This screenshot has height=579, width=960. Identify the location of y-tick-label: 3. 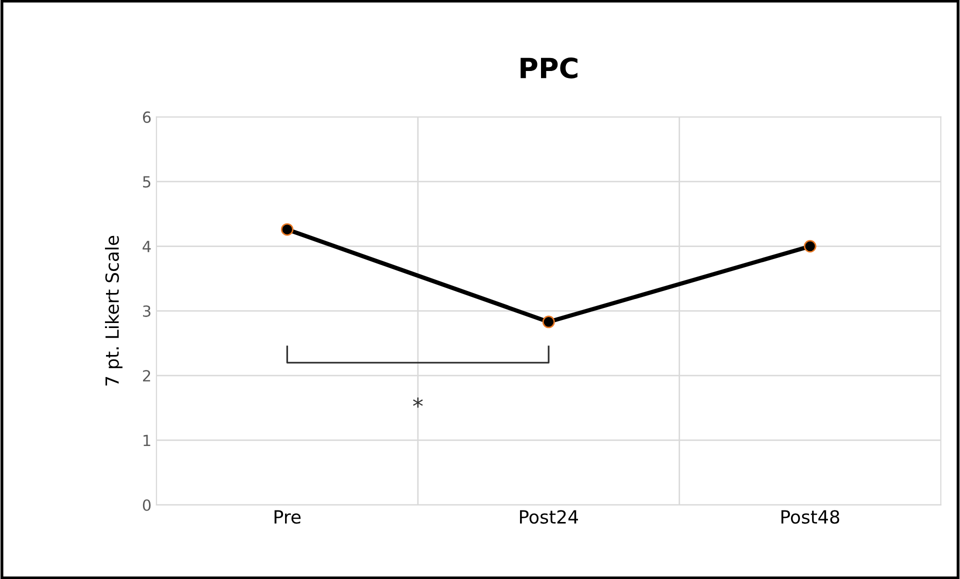
(146, 311).